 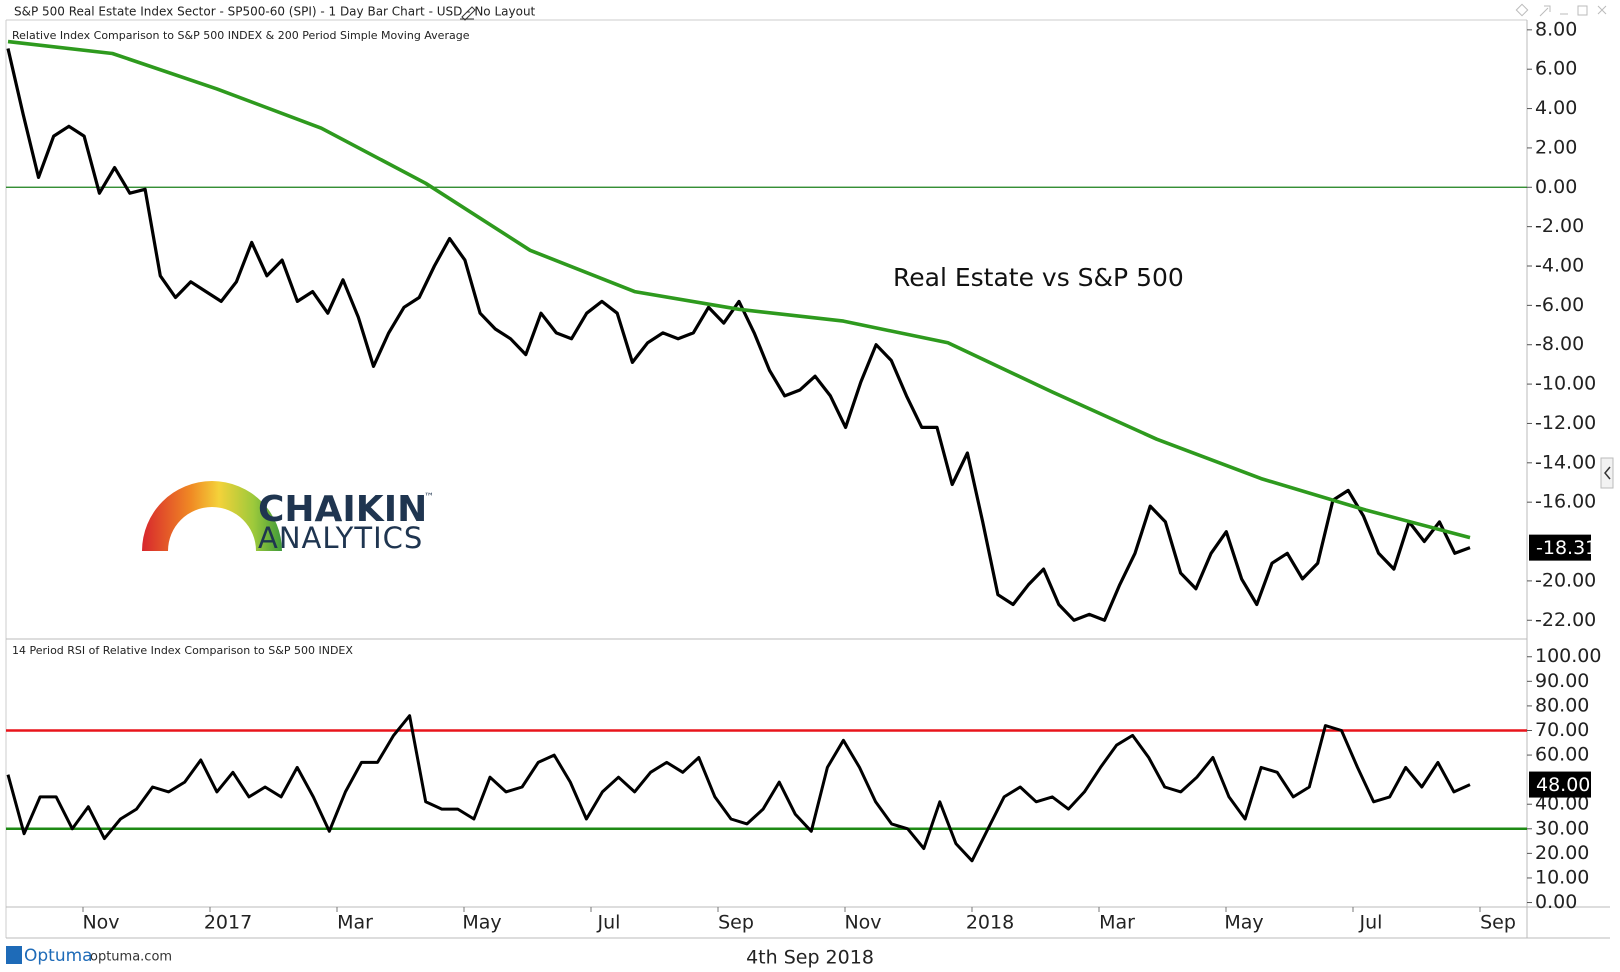 I want to click on y-tick-label: 6.00, so click(x=1556, y=69).